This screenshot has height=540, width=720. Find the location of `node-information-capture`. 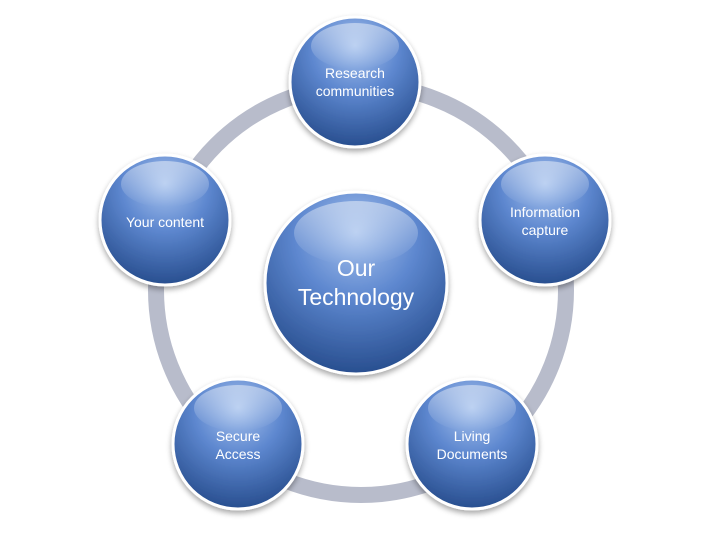

node-information-capture is located at coordinates (545, 220).